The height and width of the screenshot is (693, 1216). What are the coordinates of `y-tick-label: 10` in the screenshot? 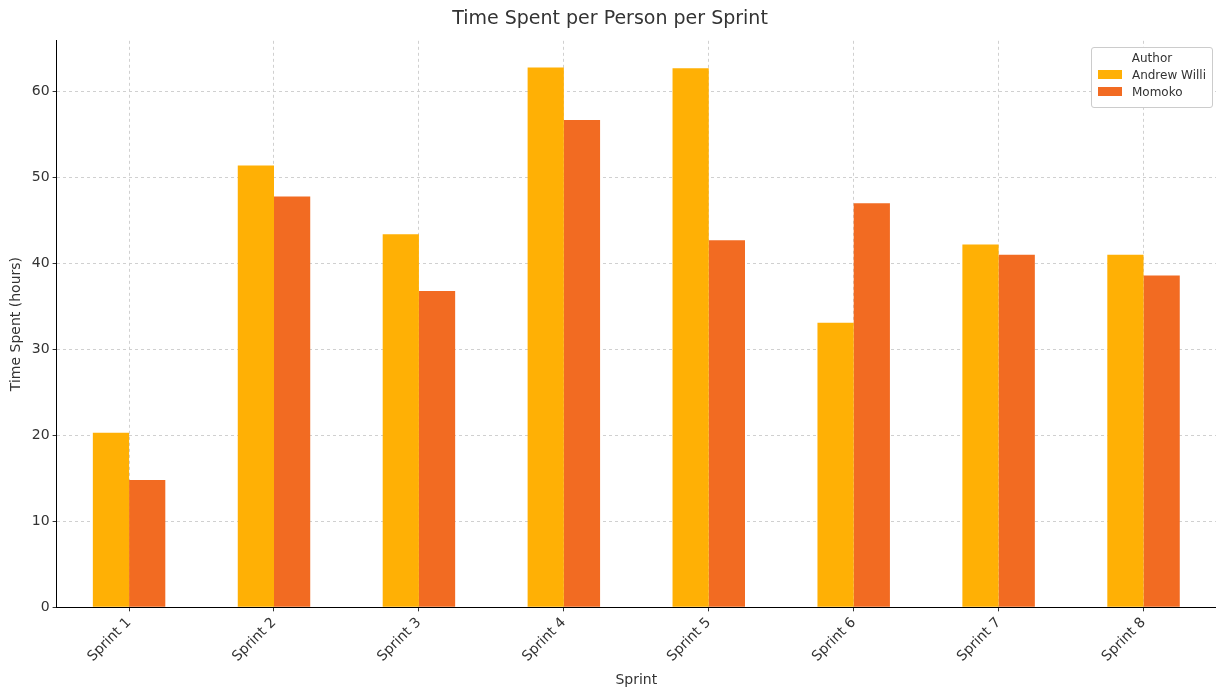 It's located at (40, 520).